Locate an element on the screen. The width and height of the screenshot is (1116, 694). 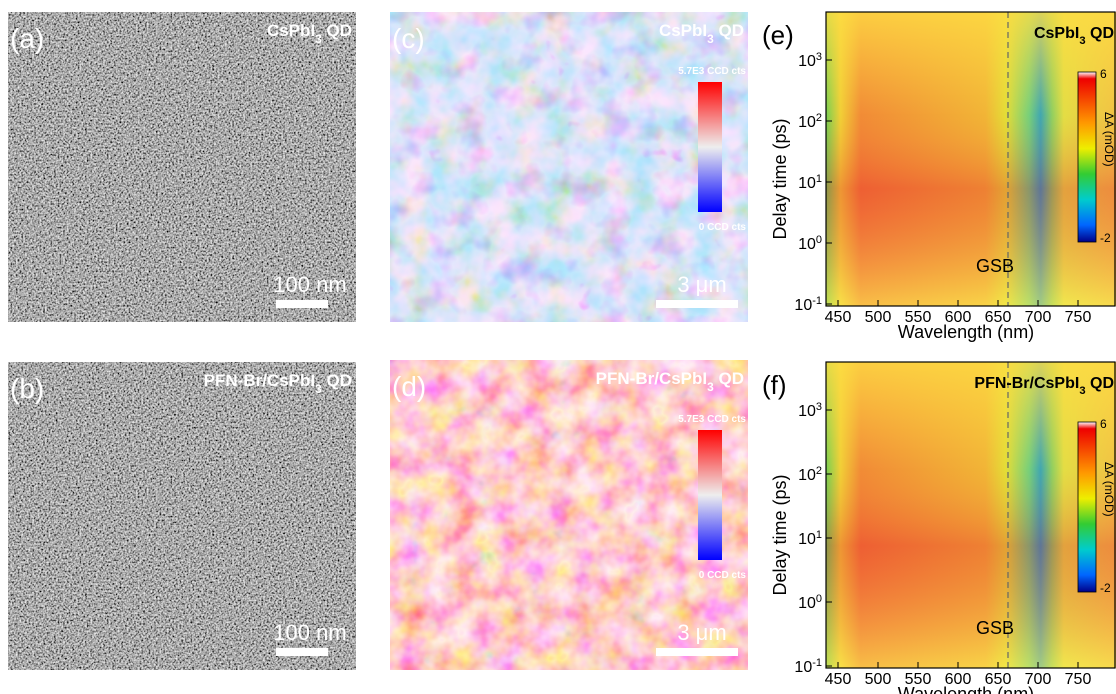
panel-label: (f) is located at coordinates (774, 385).